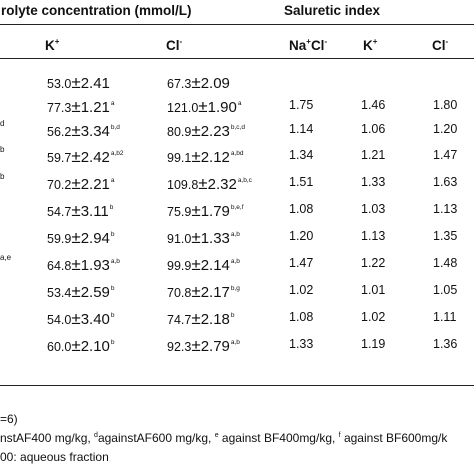 This screenshot has height=474, width=474. I want to click on k-mean: 70.2, so click(59, 185).